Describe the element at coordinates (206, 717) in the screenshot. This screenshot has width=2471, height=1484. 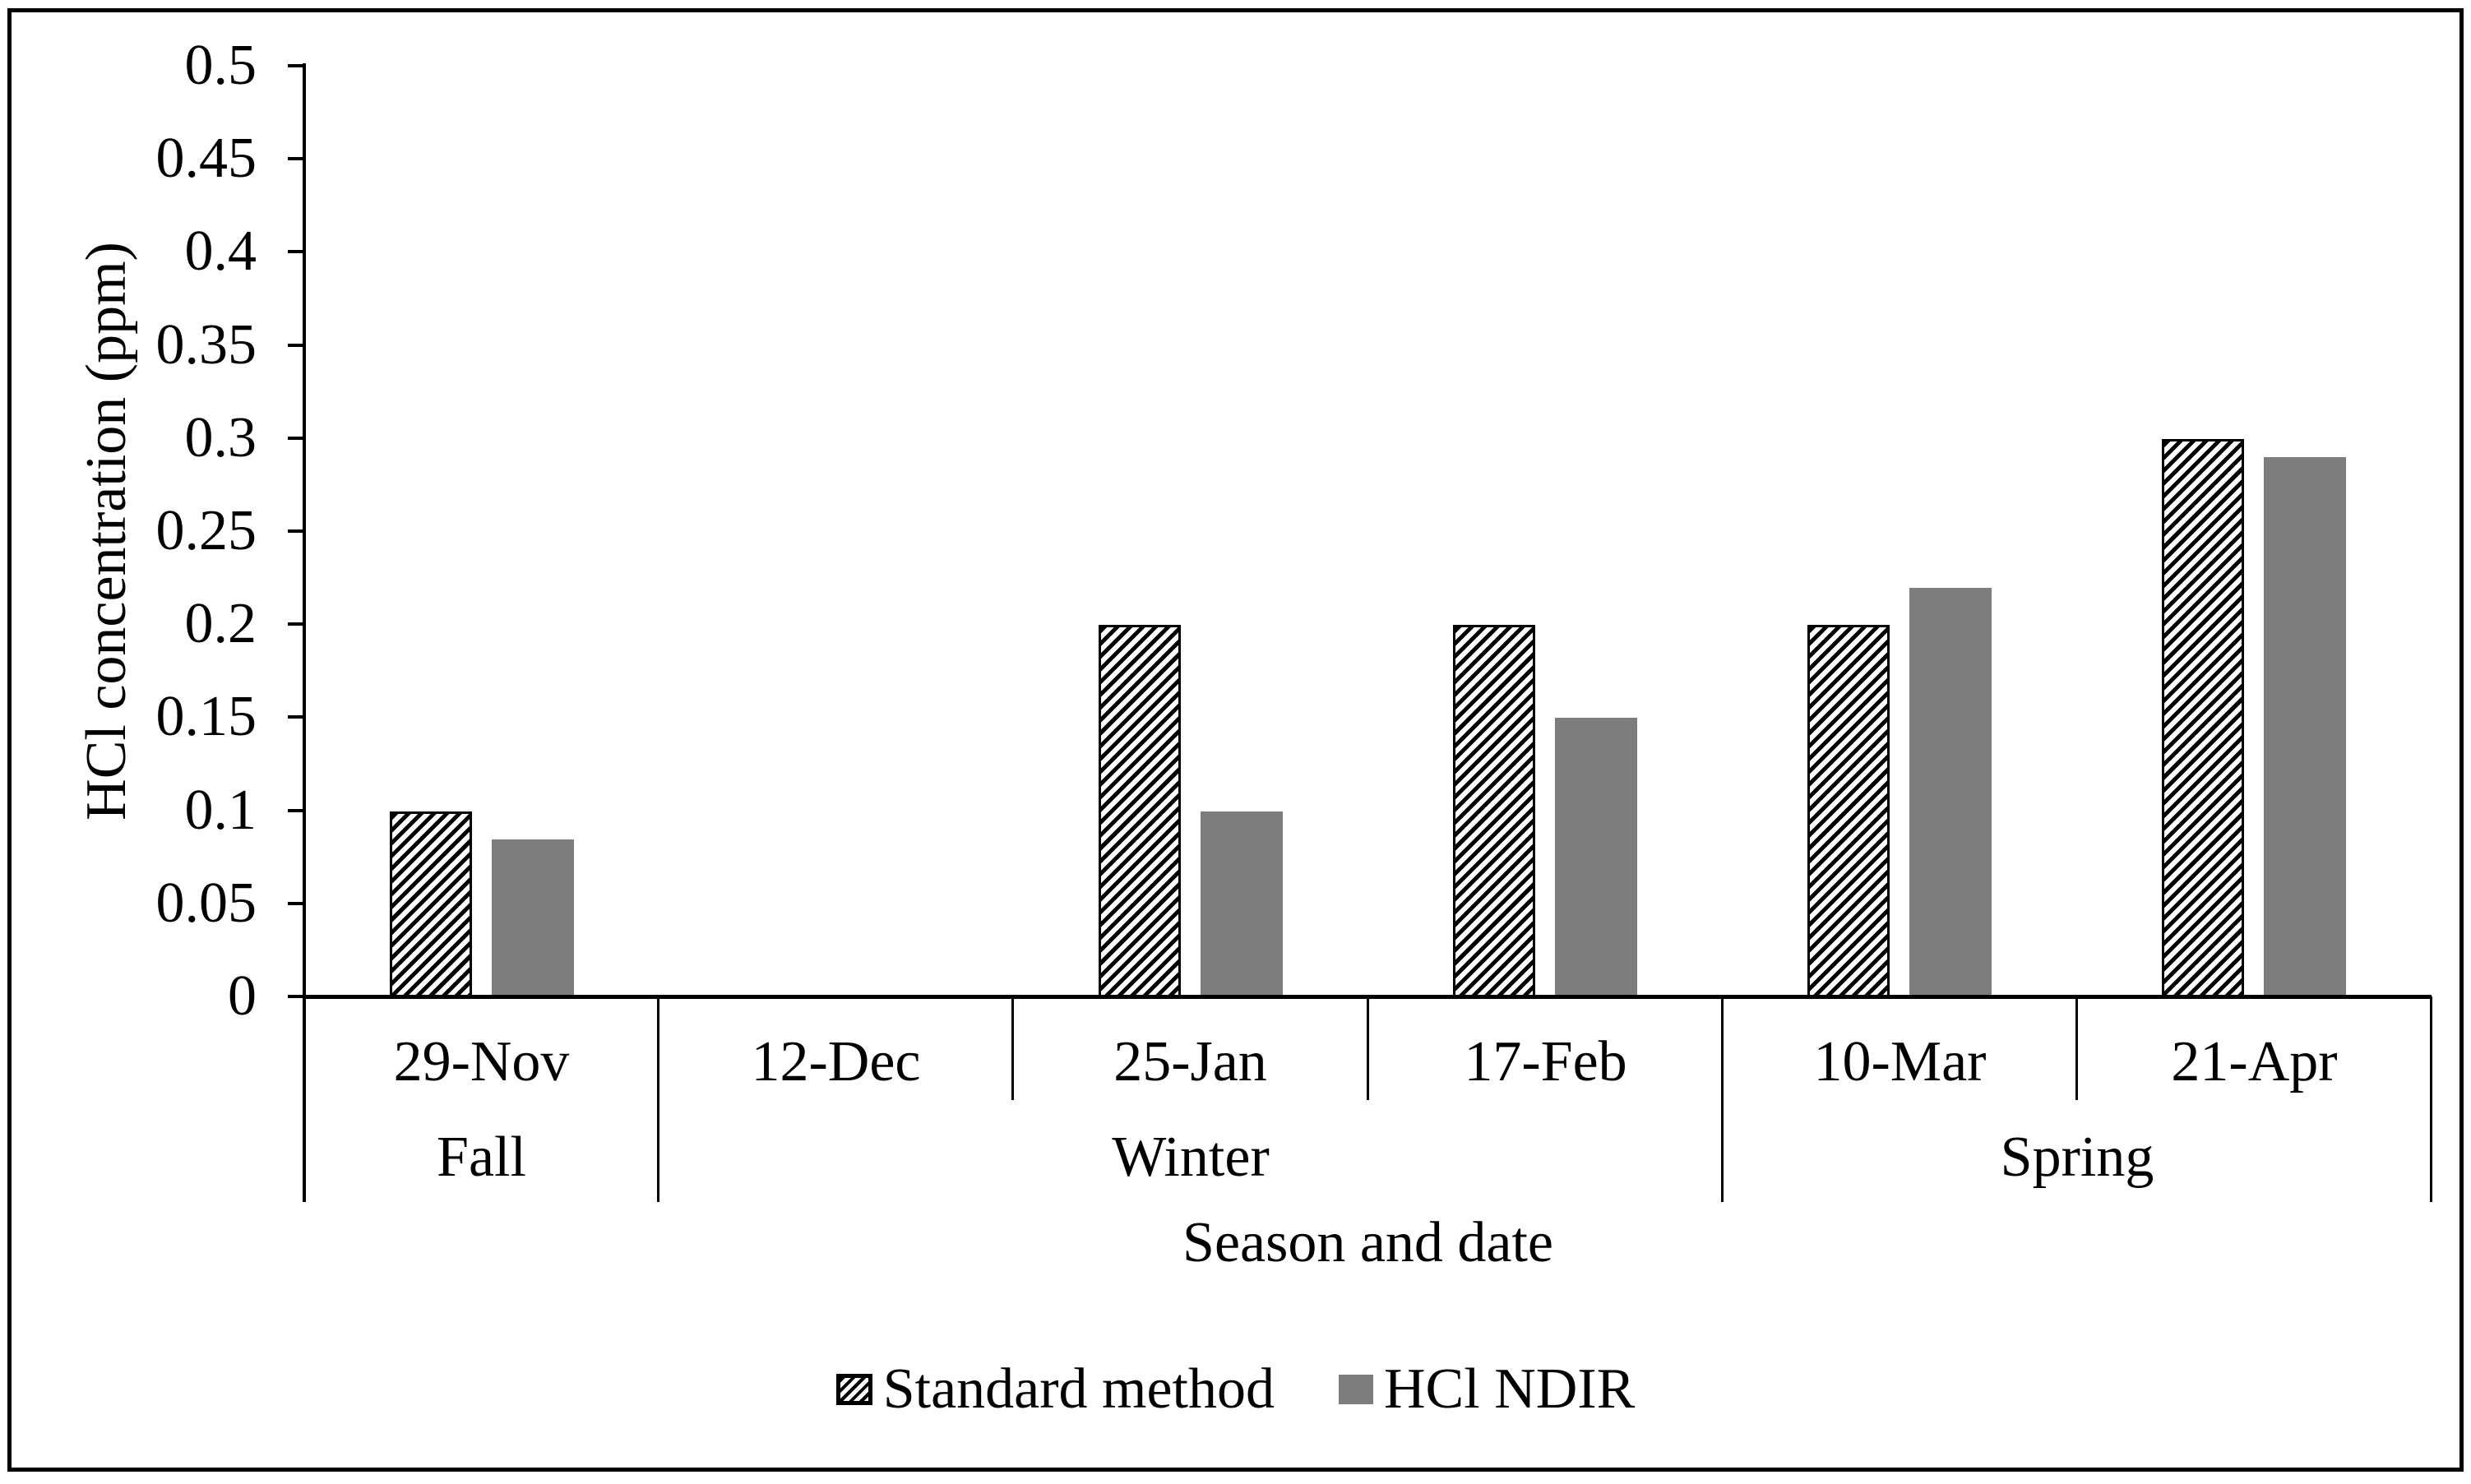
I see `y-tick-label: 0.15` at that location.